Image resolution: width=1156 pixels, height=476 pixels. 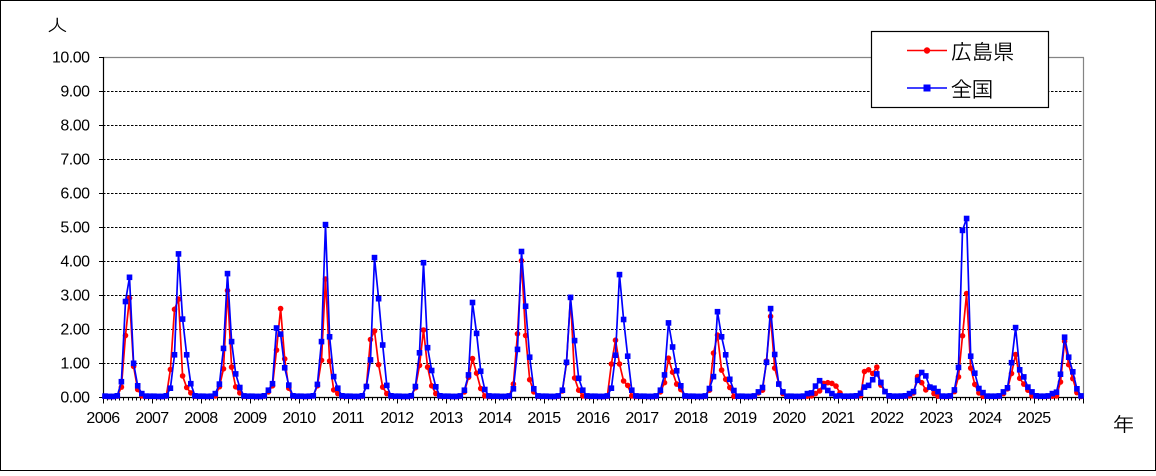 What do you see at coordinates (495, 418) in the screenshot?
I see `svg-text: 2014` at bounding box center [495, 418].